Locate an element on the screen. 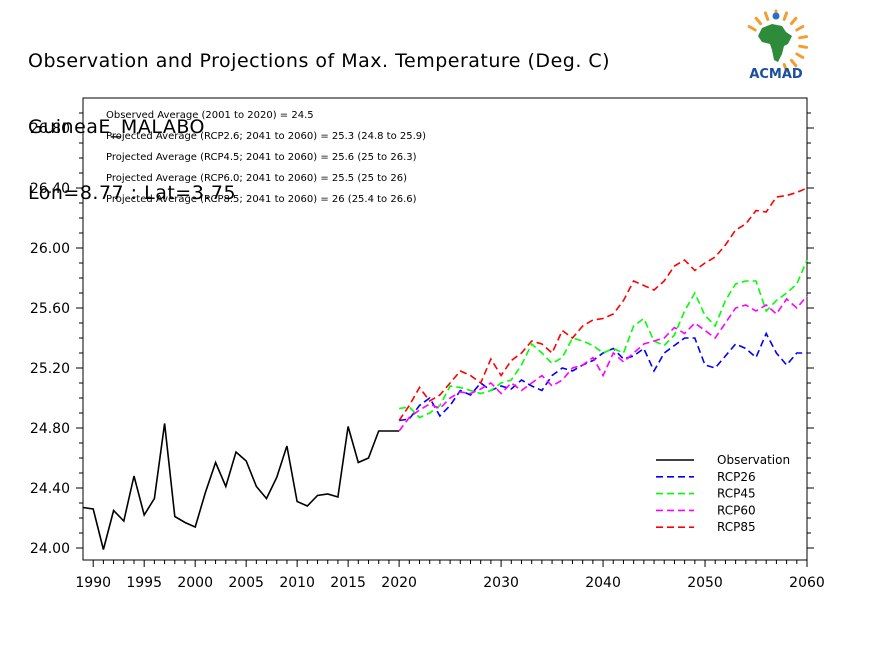 This screenshot has width=879, height=659. x-tick-label: 1995 is located at coordinates (144, 583).